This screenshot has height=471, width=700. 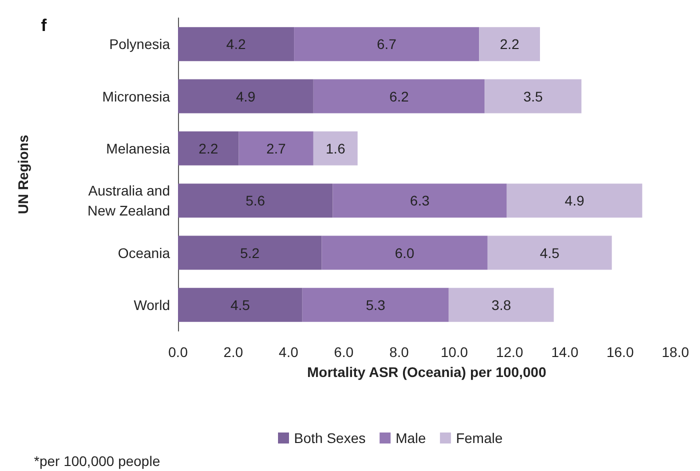 I want to click on data-label: 6.7, so click(x=386, y=44).